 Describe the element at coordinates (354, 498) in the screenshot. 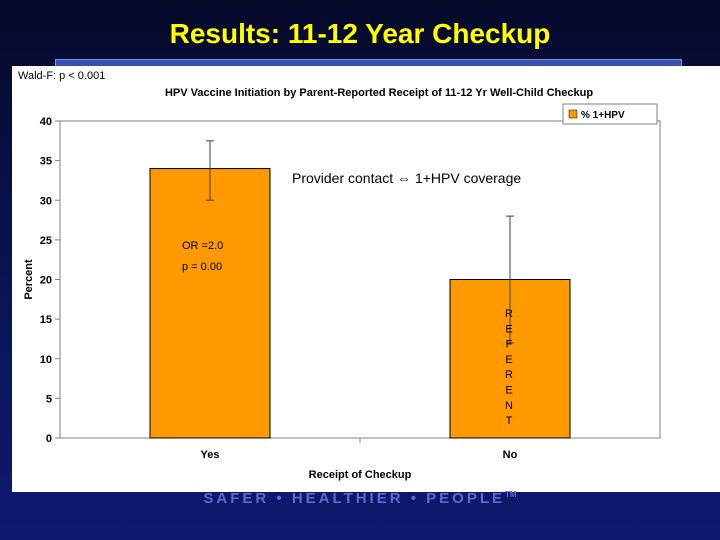

I see `footer-text: SAFER • HEALTHIER • PEOPLE` at that location.